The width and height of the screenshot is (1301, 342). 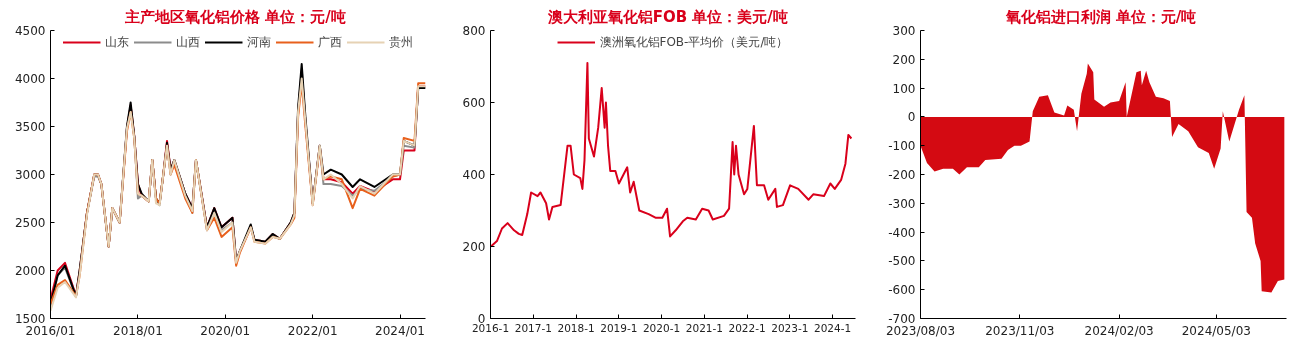 What do you see at coordinates (474, 31) in the screenshot?
I see `y-tick-label: 800` at bounding box center [474, 31].